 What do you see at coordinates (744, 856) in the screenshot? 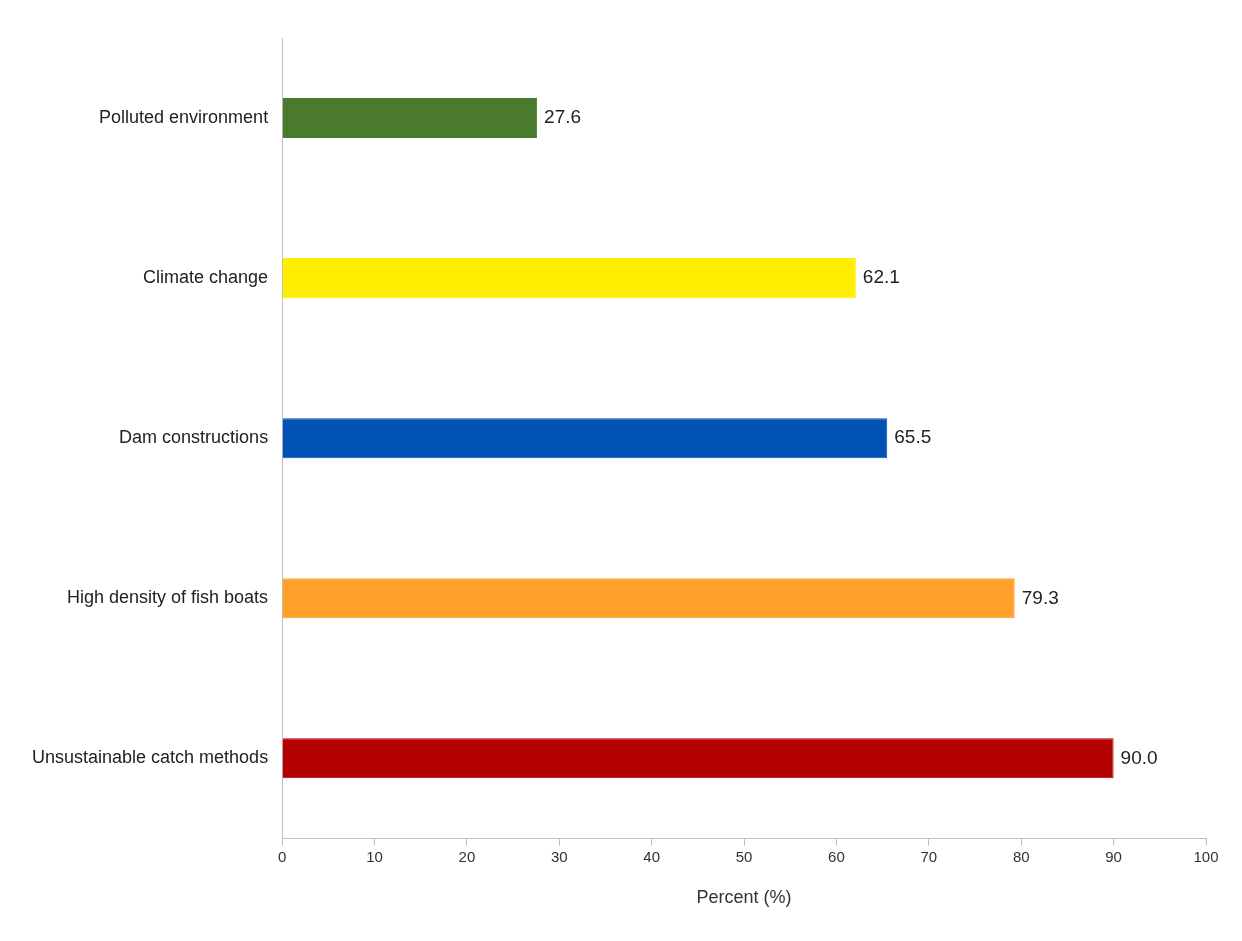
I see `x-tick-label: 50` at bounding box center [744, 856].